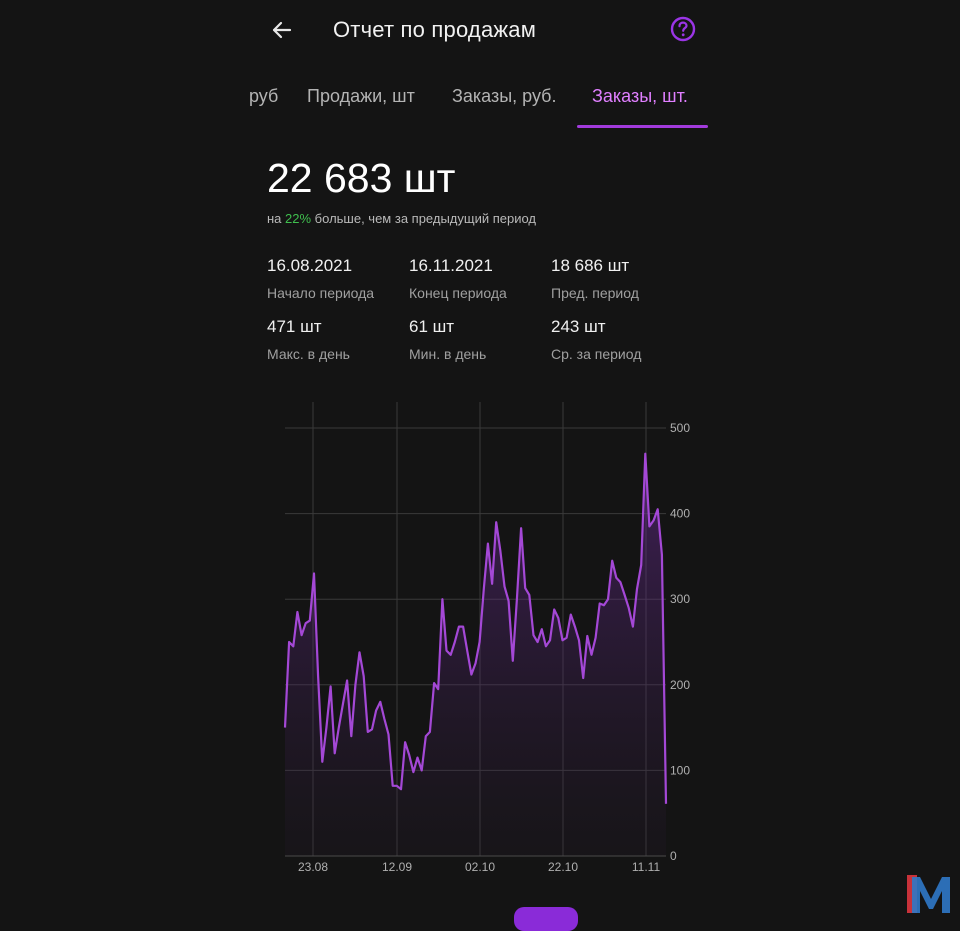  I want to click on tab-orders-count: Заказы, шт., so click(640, 96).